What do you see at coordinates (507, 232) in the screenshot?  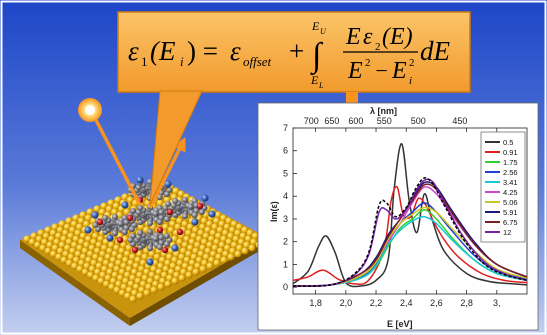 I see `legend-label: 12` at bounding box center [507, 232].